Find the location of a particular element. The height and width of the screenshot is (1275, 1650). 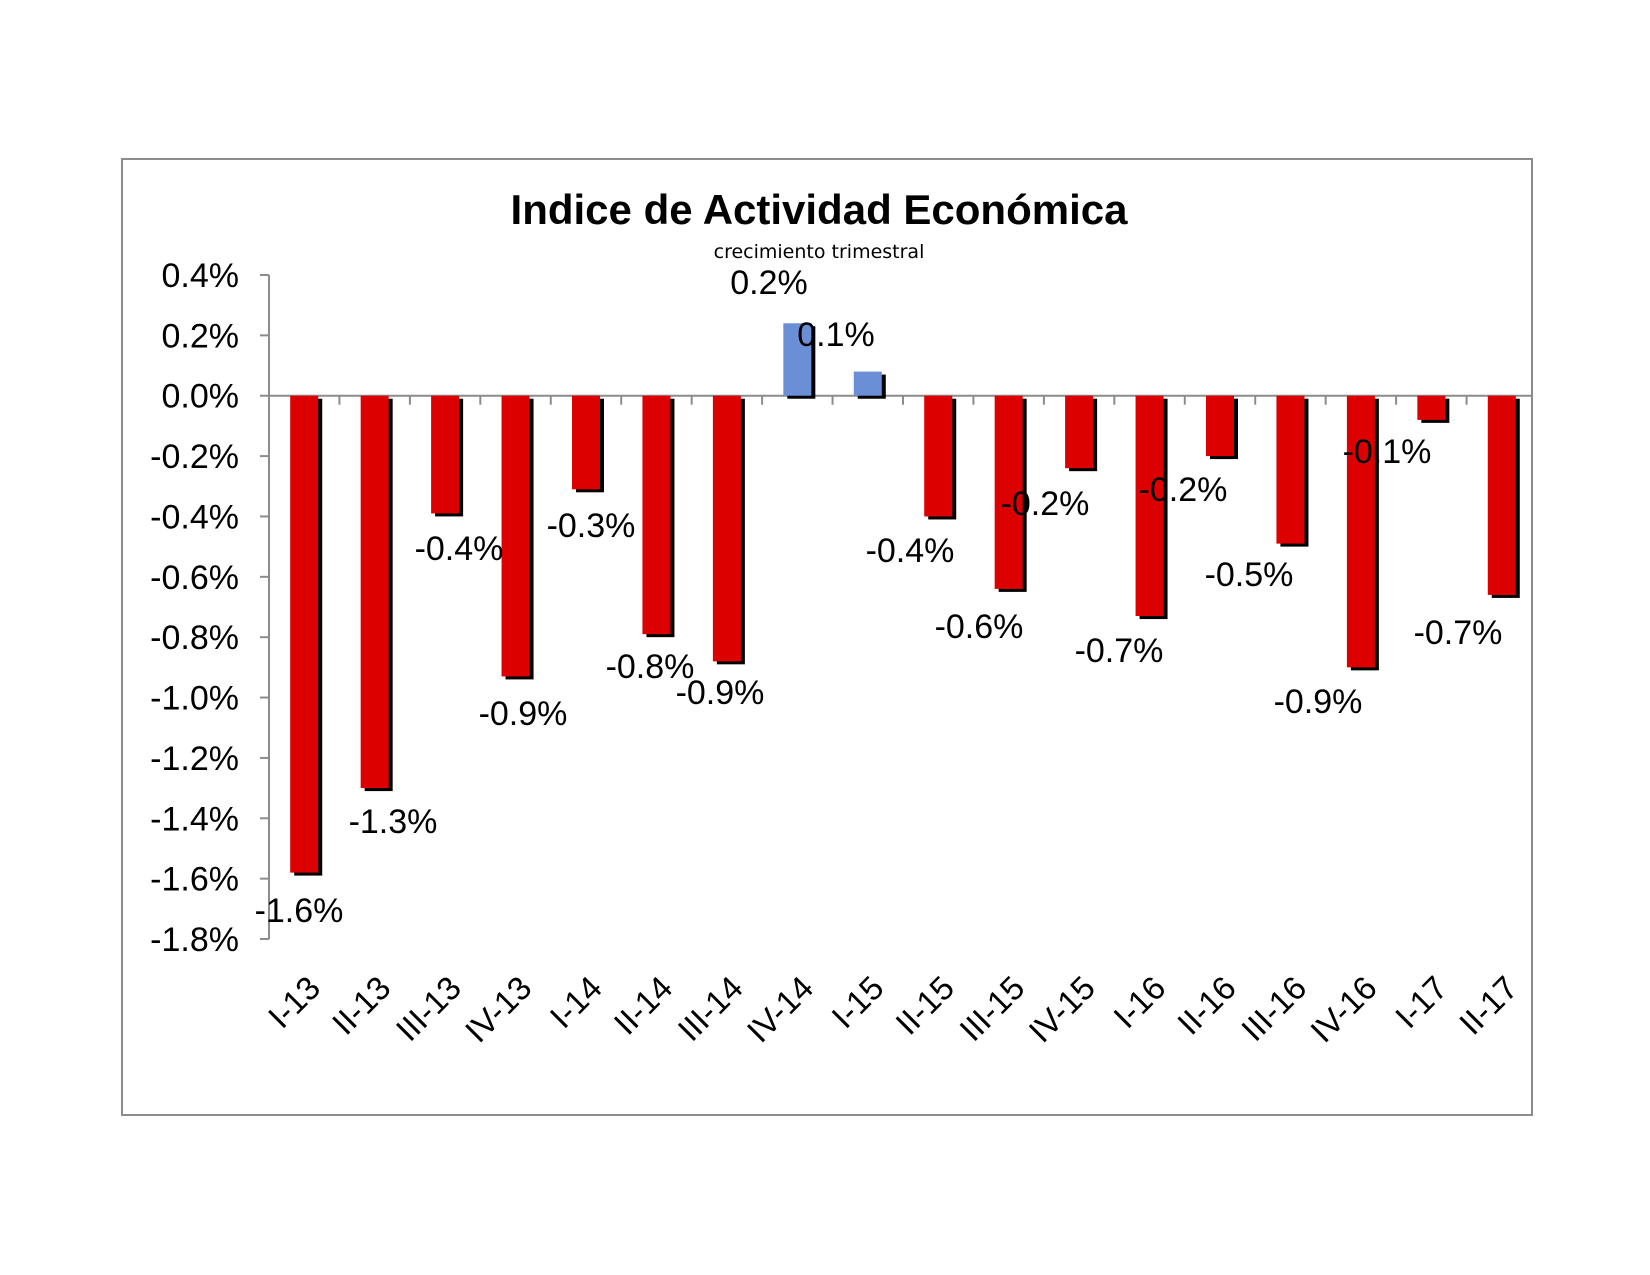

data-label: -0.5% is located at coordinates (1249, 575).